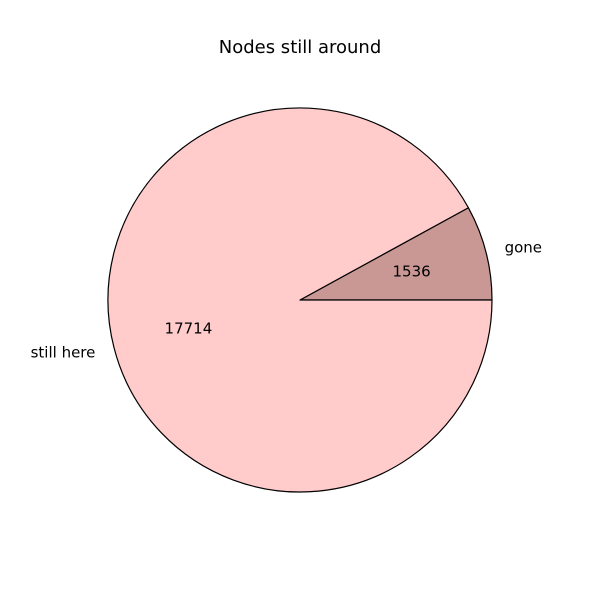 The image size is (600, 600). Describe the element at coordinates (189, 329) in the screenshot. I see `slice-value-still-here: 17714` at that location.